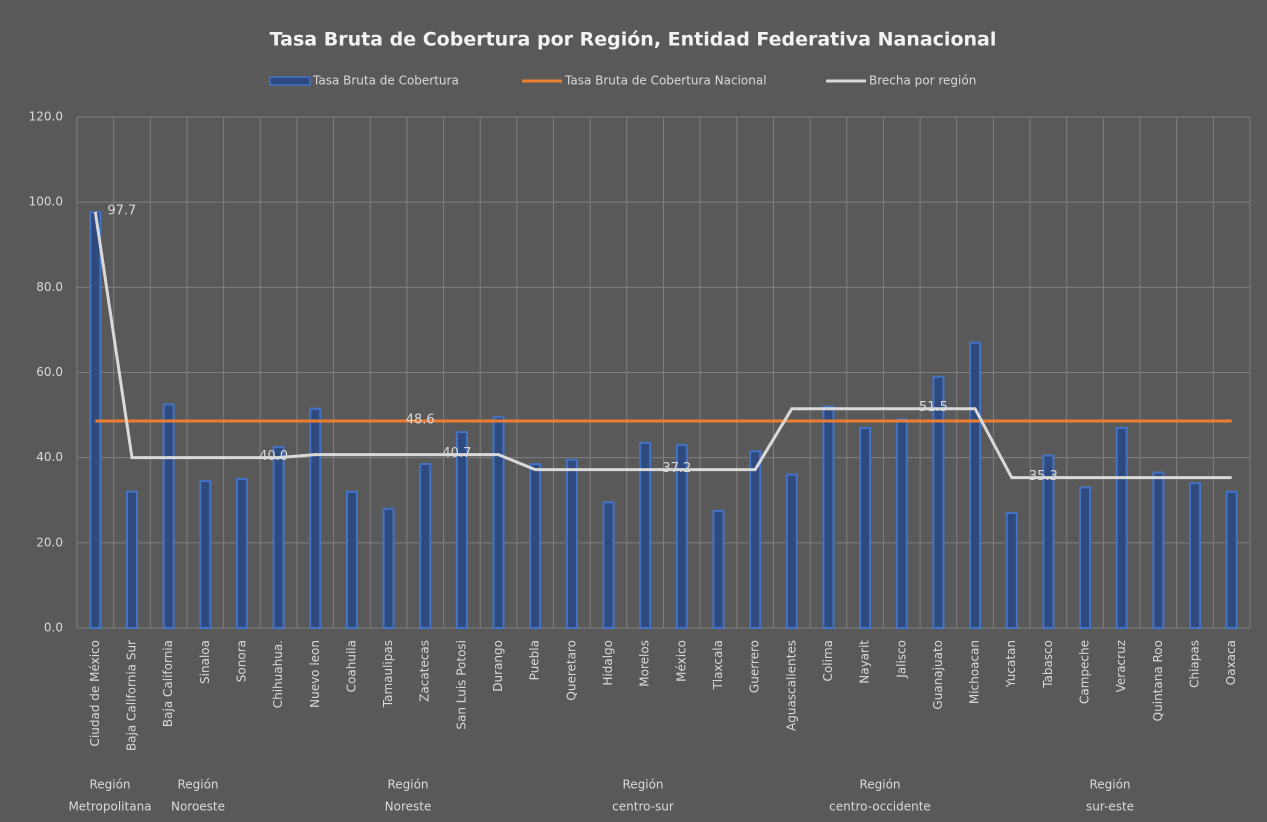 This screenshot has height=822, width=1267. What do you see at coordinates (456, 453) in the screenshot?
I see `data-label: 40.7` at bounding box center [456, 453].